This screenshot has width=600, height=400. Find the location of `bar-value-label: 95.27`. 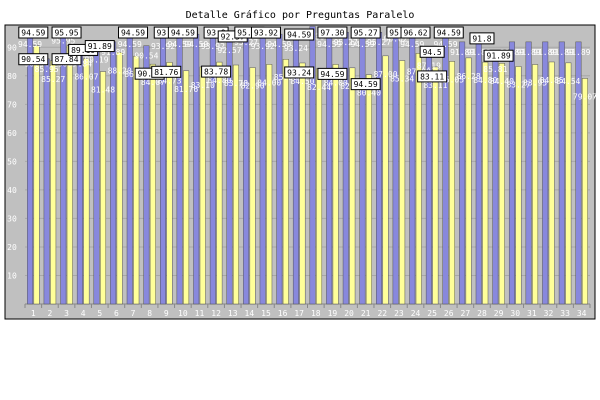

bar-value-label: 95.27 is located at coordinates (379, 42).